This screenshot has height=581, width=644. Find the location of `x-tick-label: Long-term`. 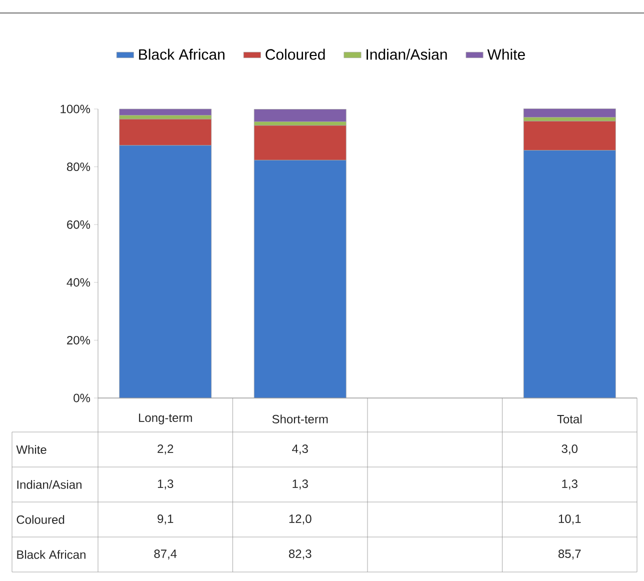

x-tick-label: Long-term is located at coordinates (165, 419).